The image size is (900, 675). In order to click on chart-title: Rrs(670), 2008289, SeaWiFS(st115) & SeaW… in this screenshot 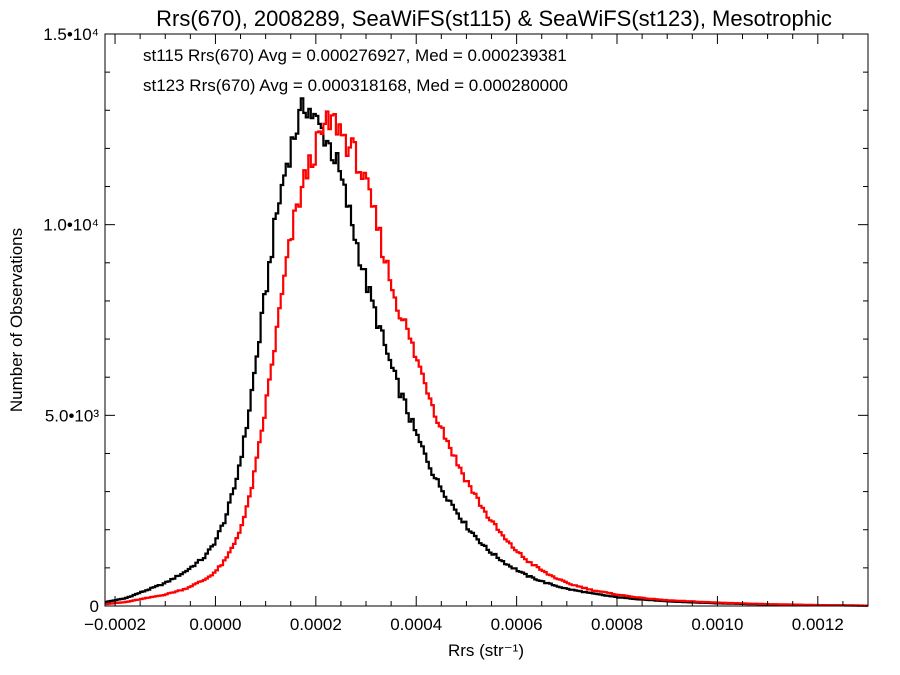, I will do `click(494, 18)`.